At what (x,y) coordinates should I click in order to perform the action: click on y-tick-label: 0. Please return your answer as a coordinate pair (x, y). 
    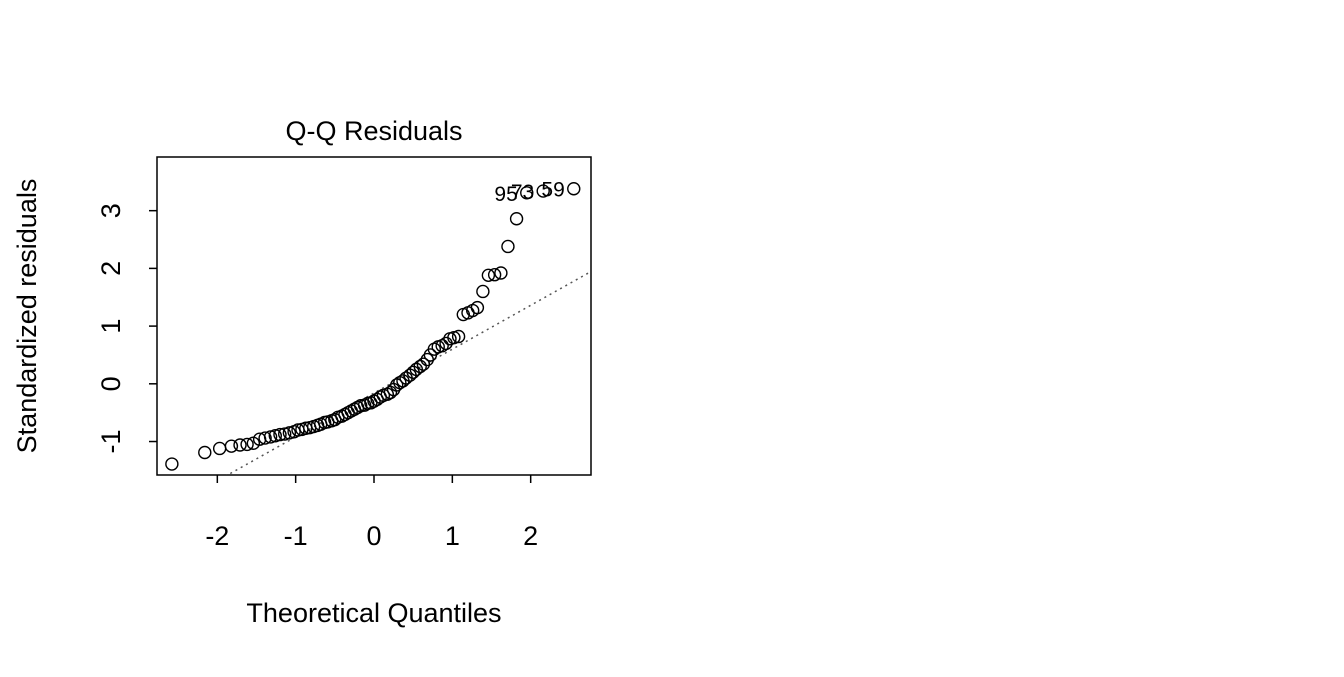
    Looking at the image, I should click on (111, 383).